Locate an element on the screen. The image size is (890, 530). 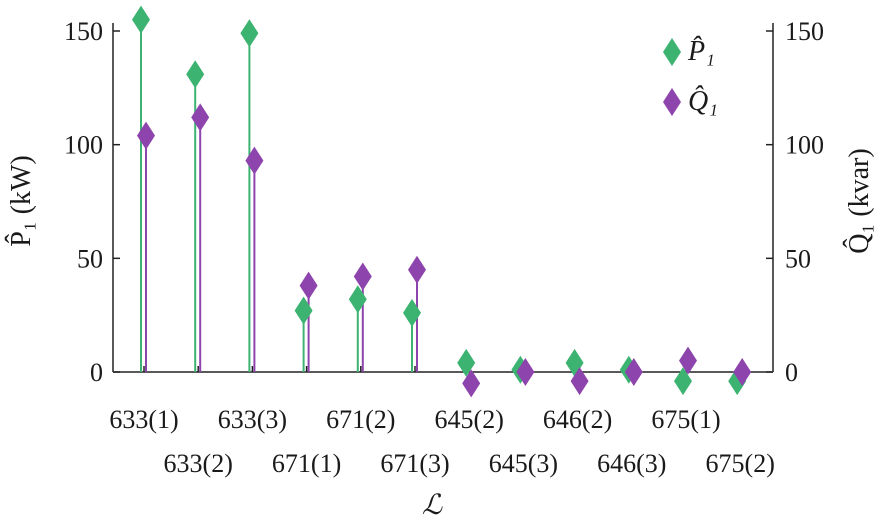
y-axis-label-right: Q̂₁ (kvar) is located at coordinates (859, 200).